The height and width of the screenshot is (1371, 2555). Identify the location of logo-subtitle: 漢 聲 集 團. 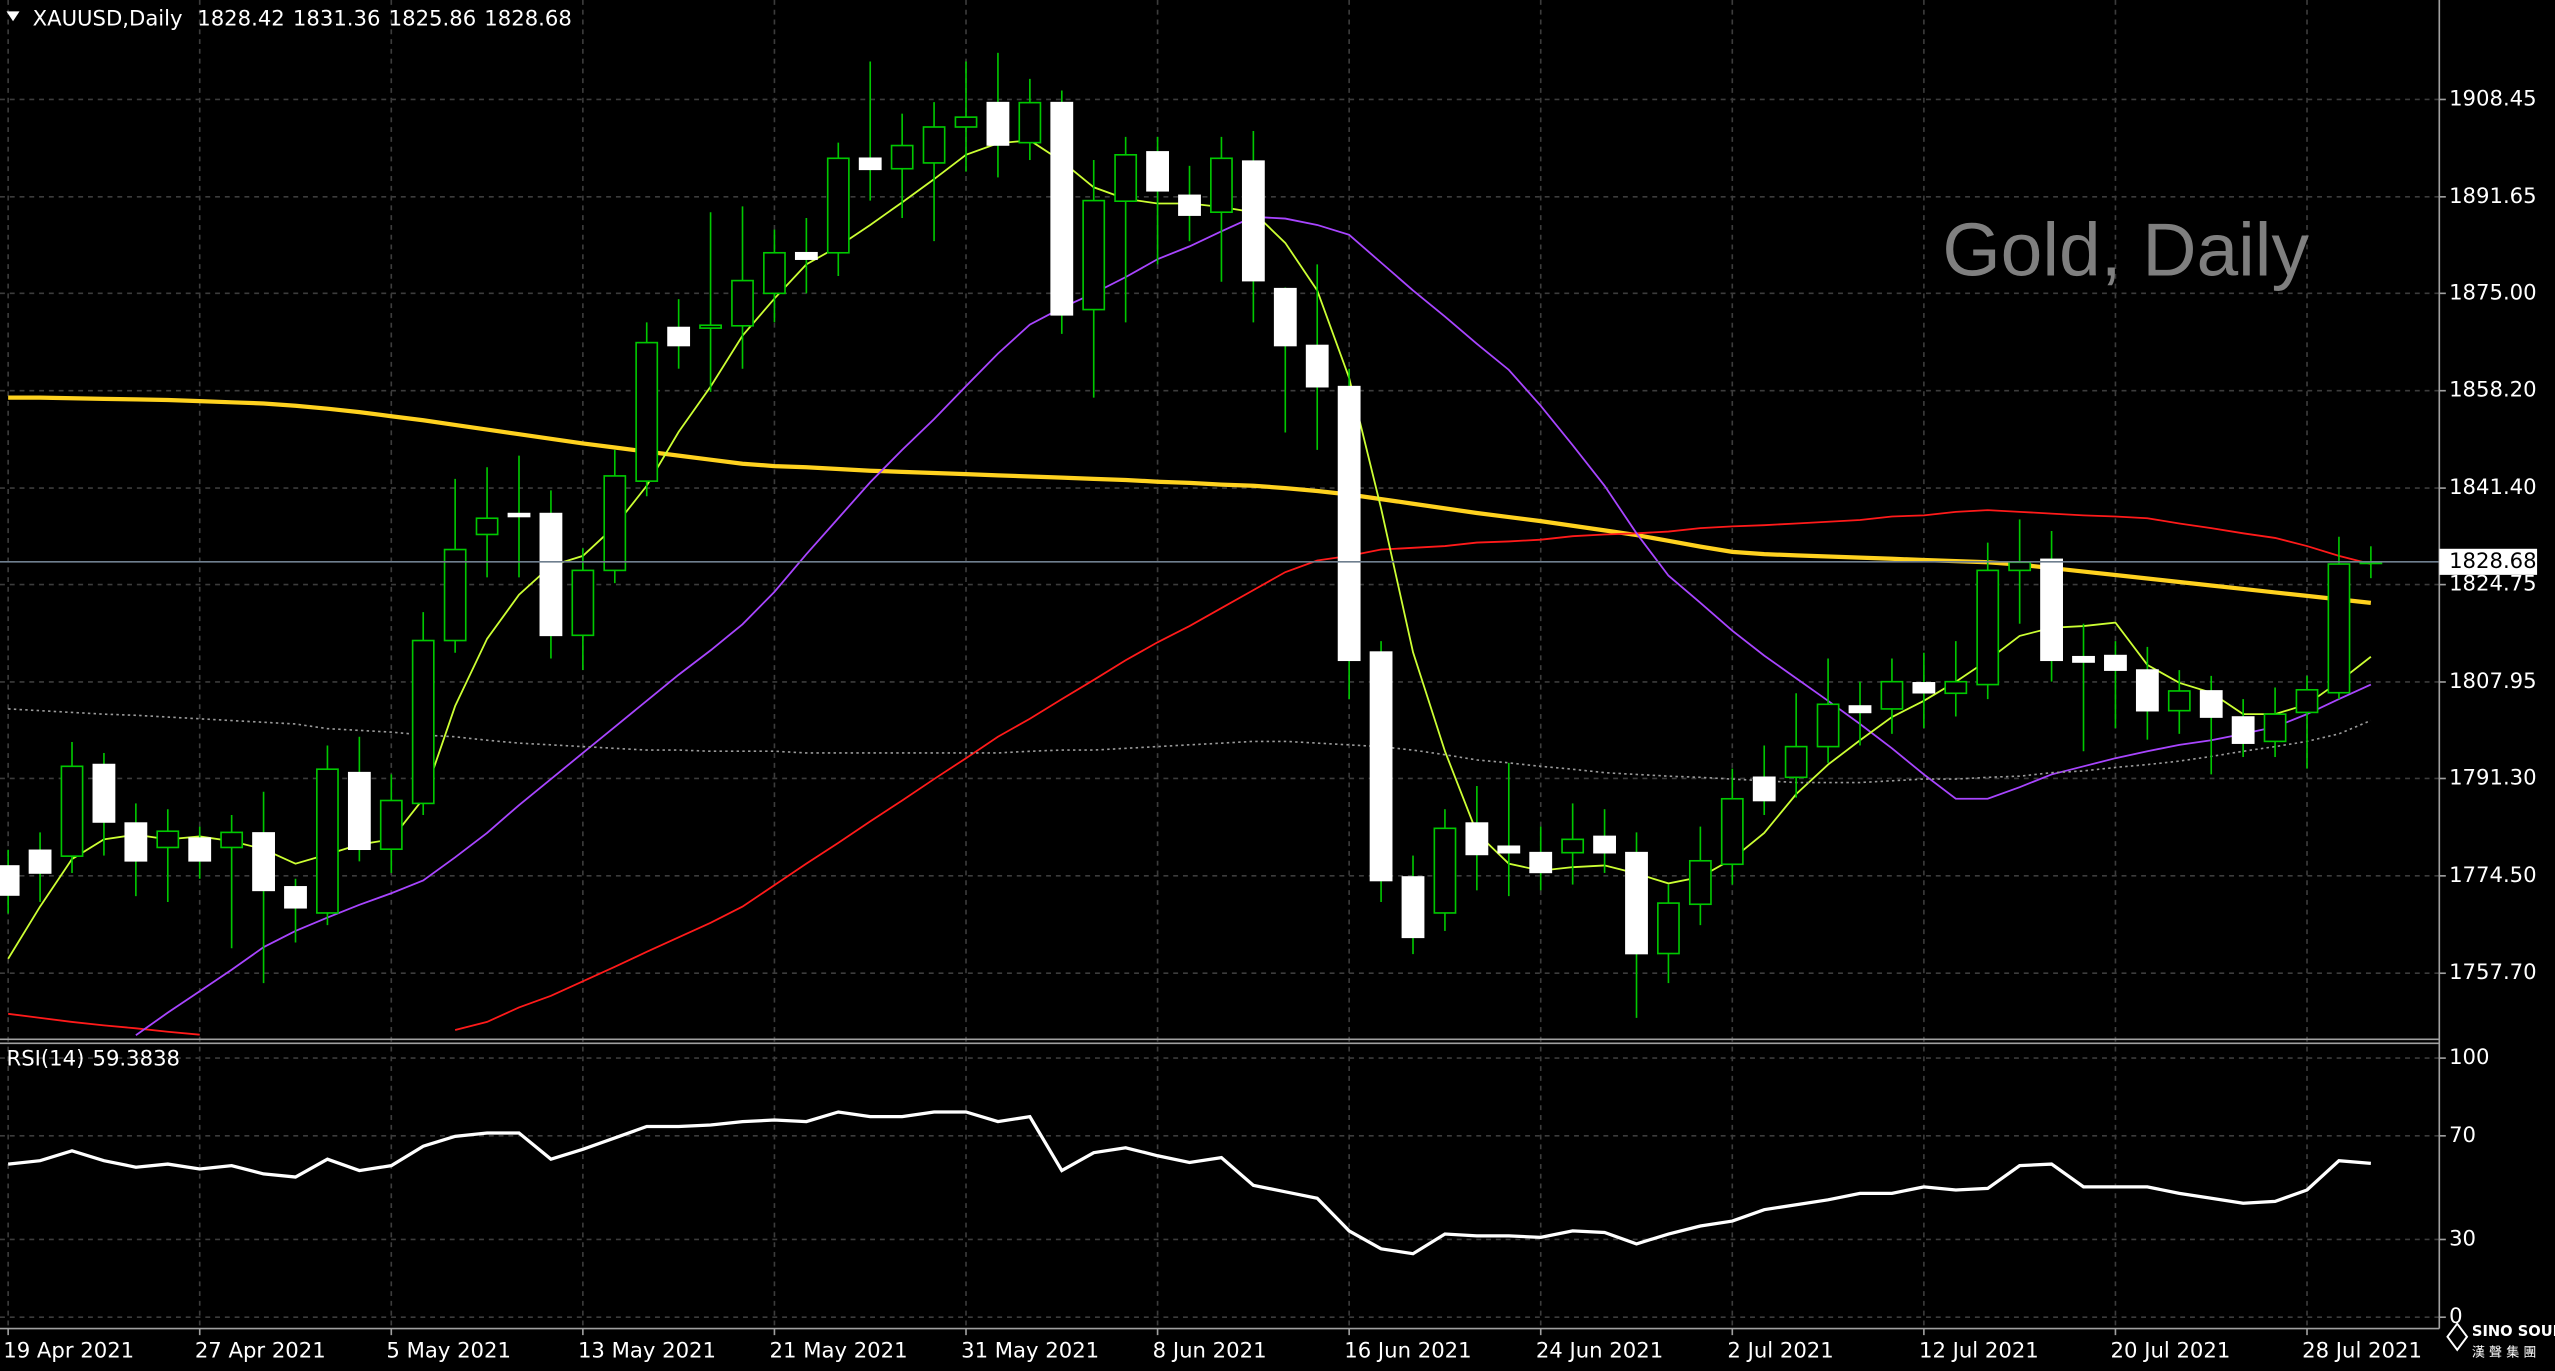
(2504, 1353).